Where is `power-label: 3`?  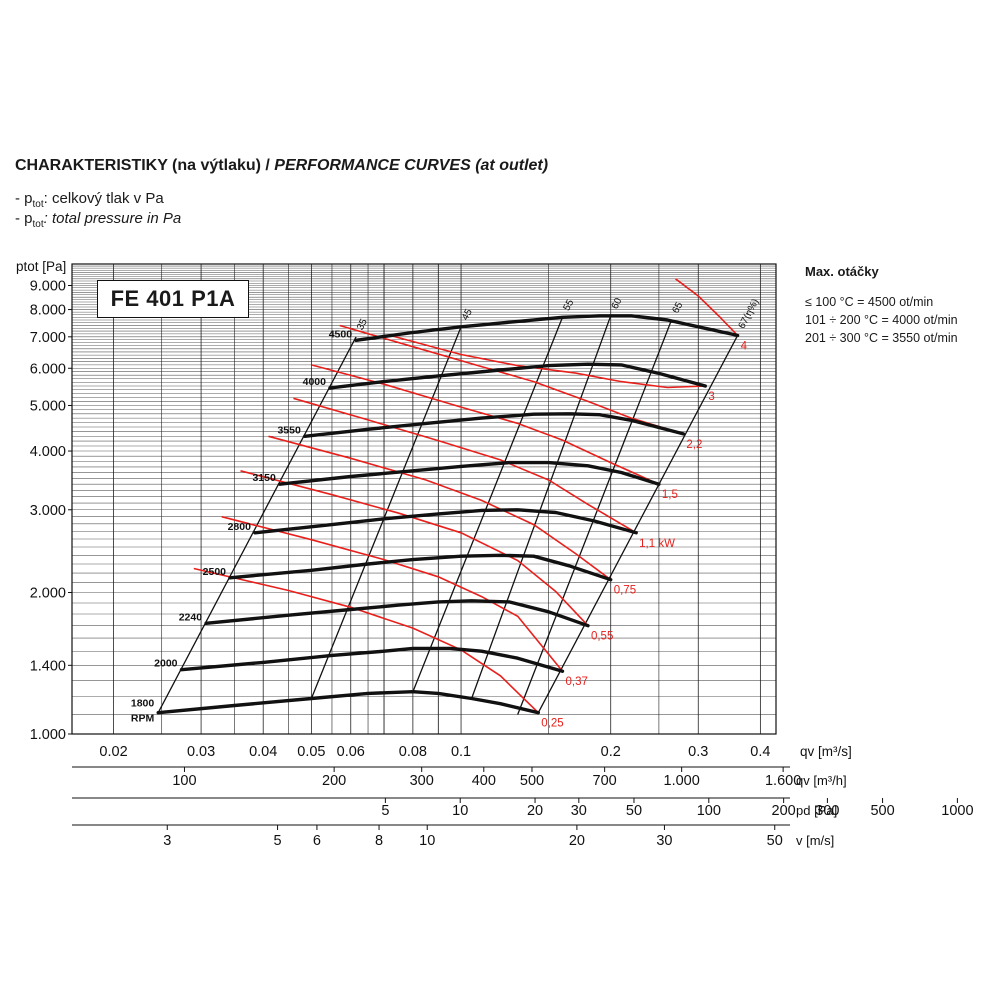 power-label: 3 is located at coordinates (711, 397).